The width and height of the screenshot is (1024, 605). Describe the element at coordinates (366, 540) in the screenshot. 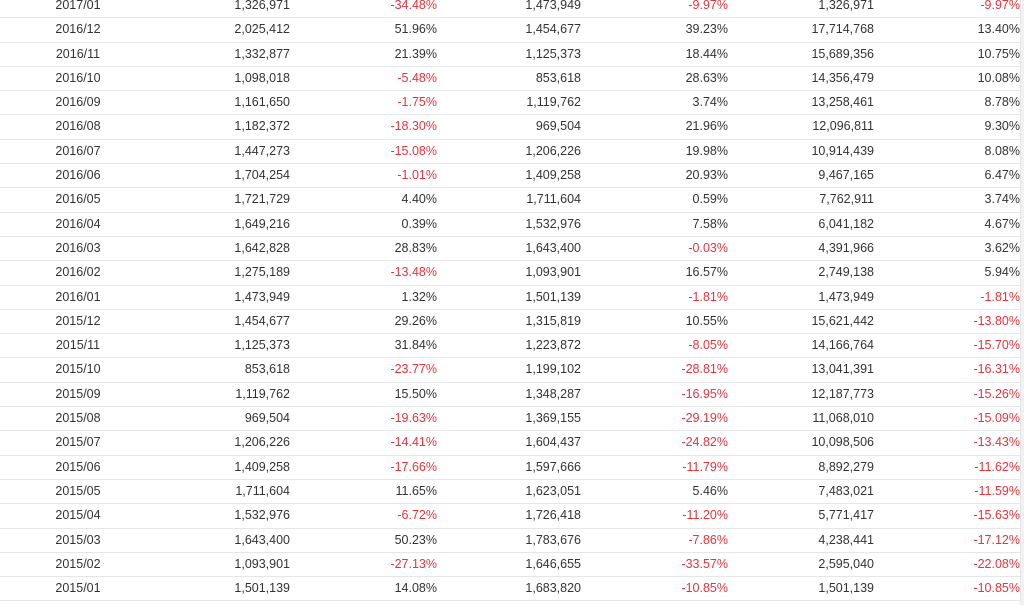

I see `change-cell: 50.23%` at that location.